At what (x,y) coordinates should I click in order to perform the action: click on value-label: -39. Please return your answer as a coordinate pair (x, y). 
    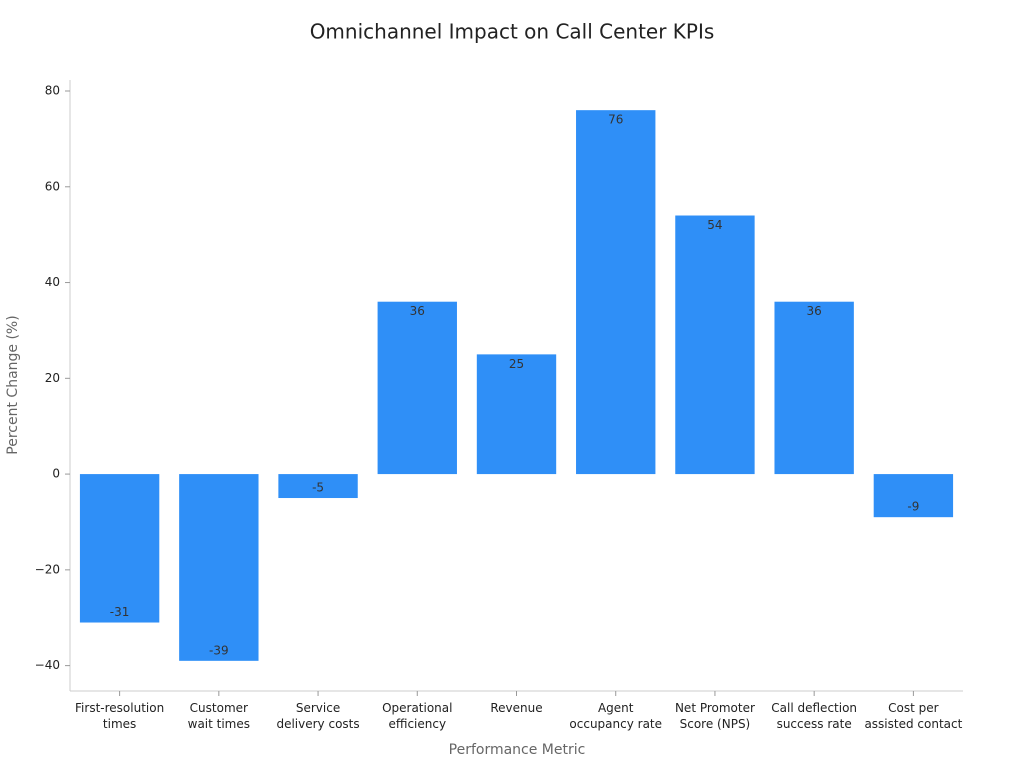
    Looking at the image, I should click on (219, 650).